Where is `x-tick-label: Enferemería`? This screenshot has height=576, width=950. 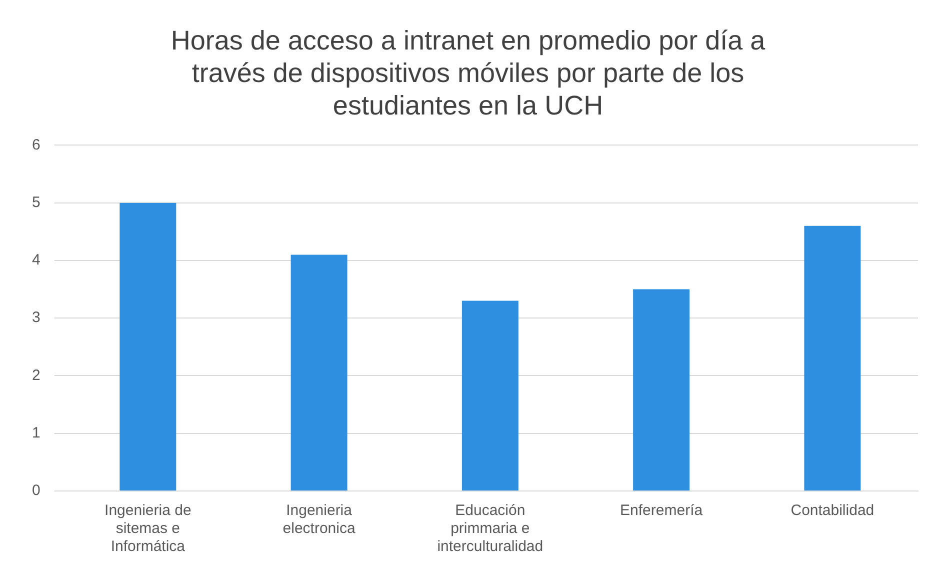 x-tick-label: Enferemería is located at coordinates (662, 511).